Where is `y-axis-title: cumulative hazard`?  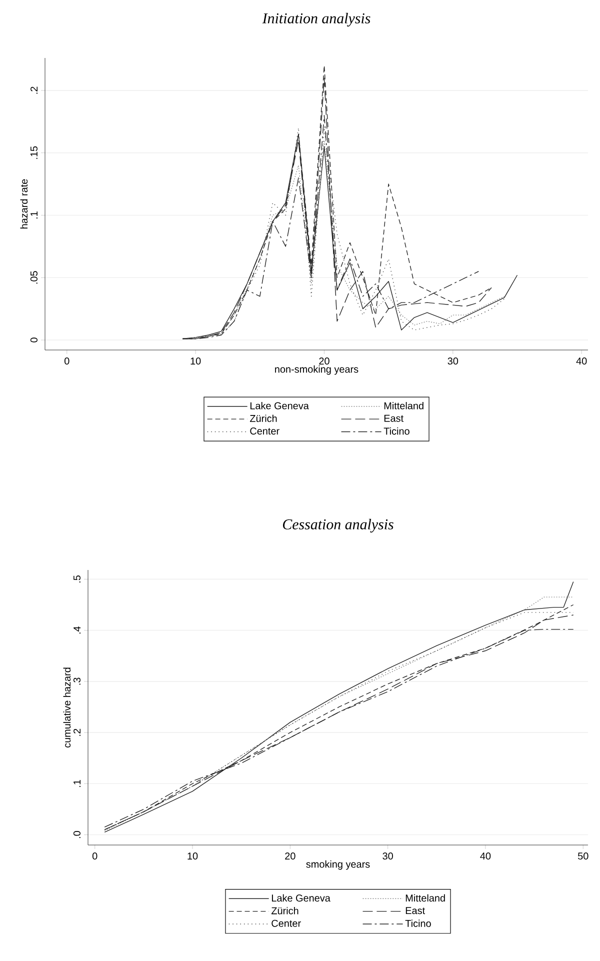 y-axis-title: cumulative hazard is located at coordinates (67, 708).